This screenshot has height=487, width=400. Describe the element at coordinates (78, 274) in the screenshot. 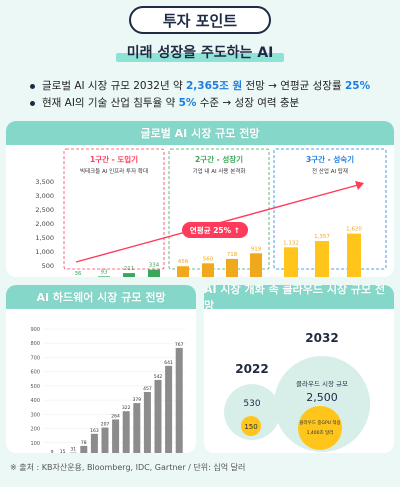

I see `bar-value-label: 36` at that location.